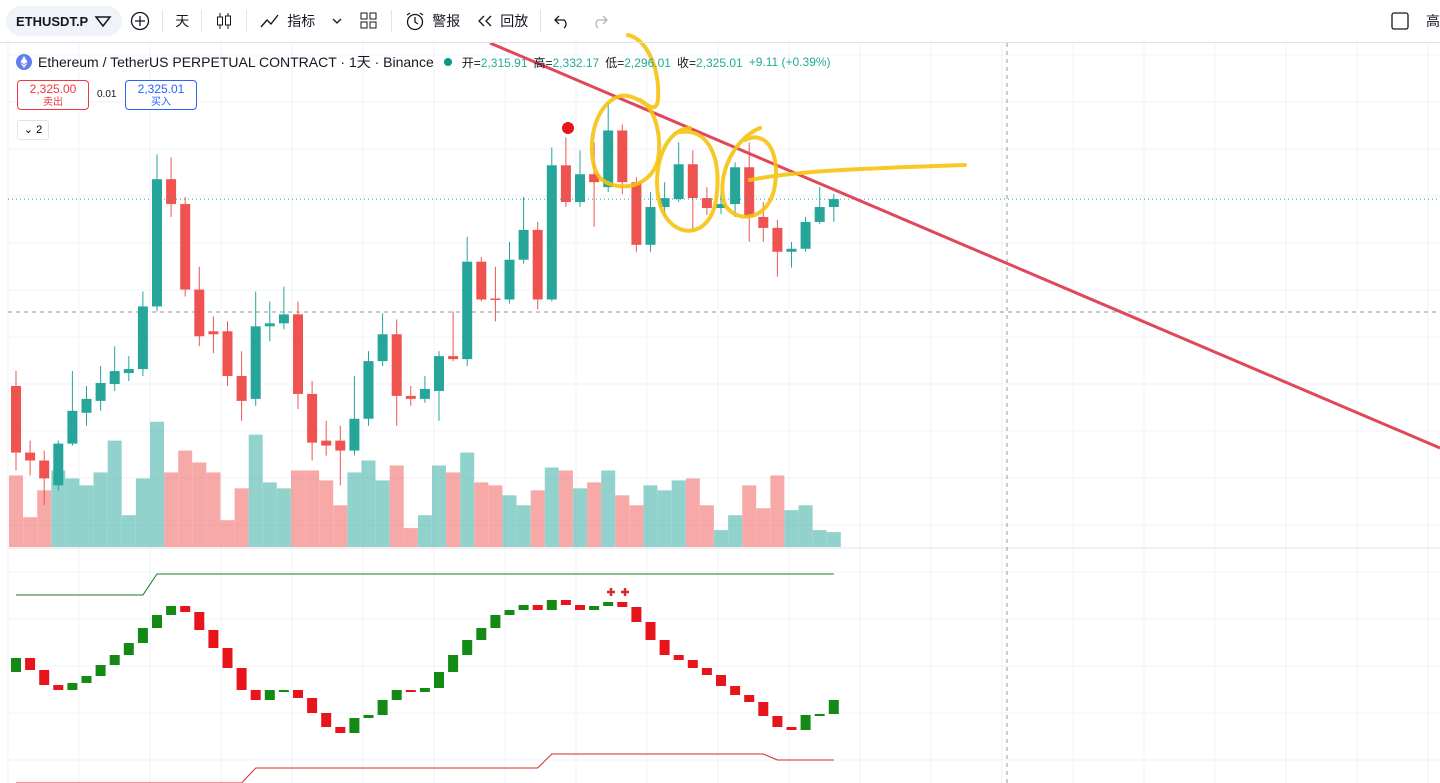 The width and height of the screenshot is (1440, 783). I want to click on layout-button, so click(369, 21).